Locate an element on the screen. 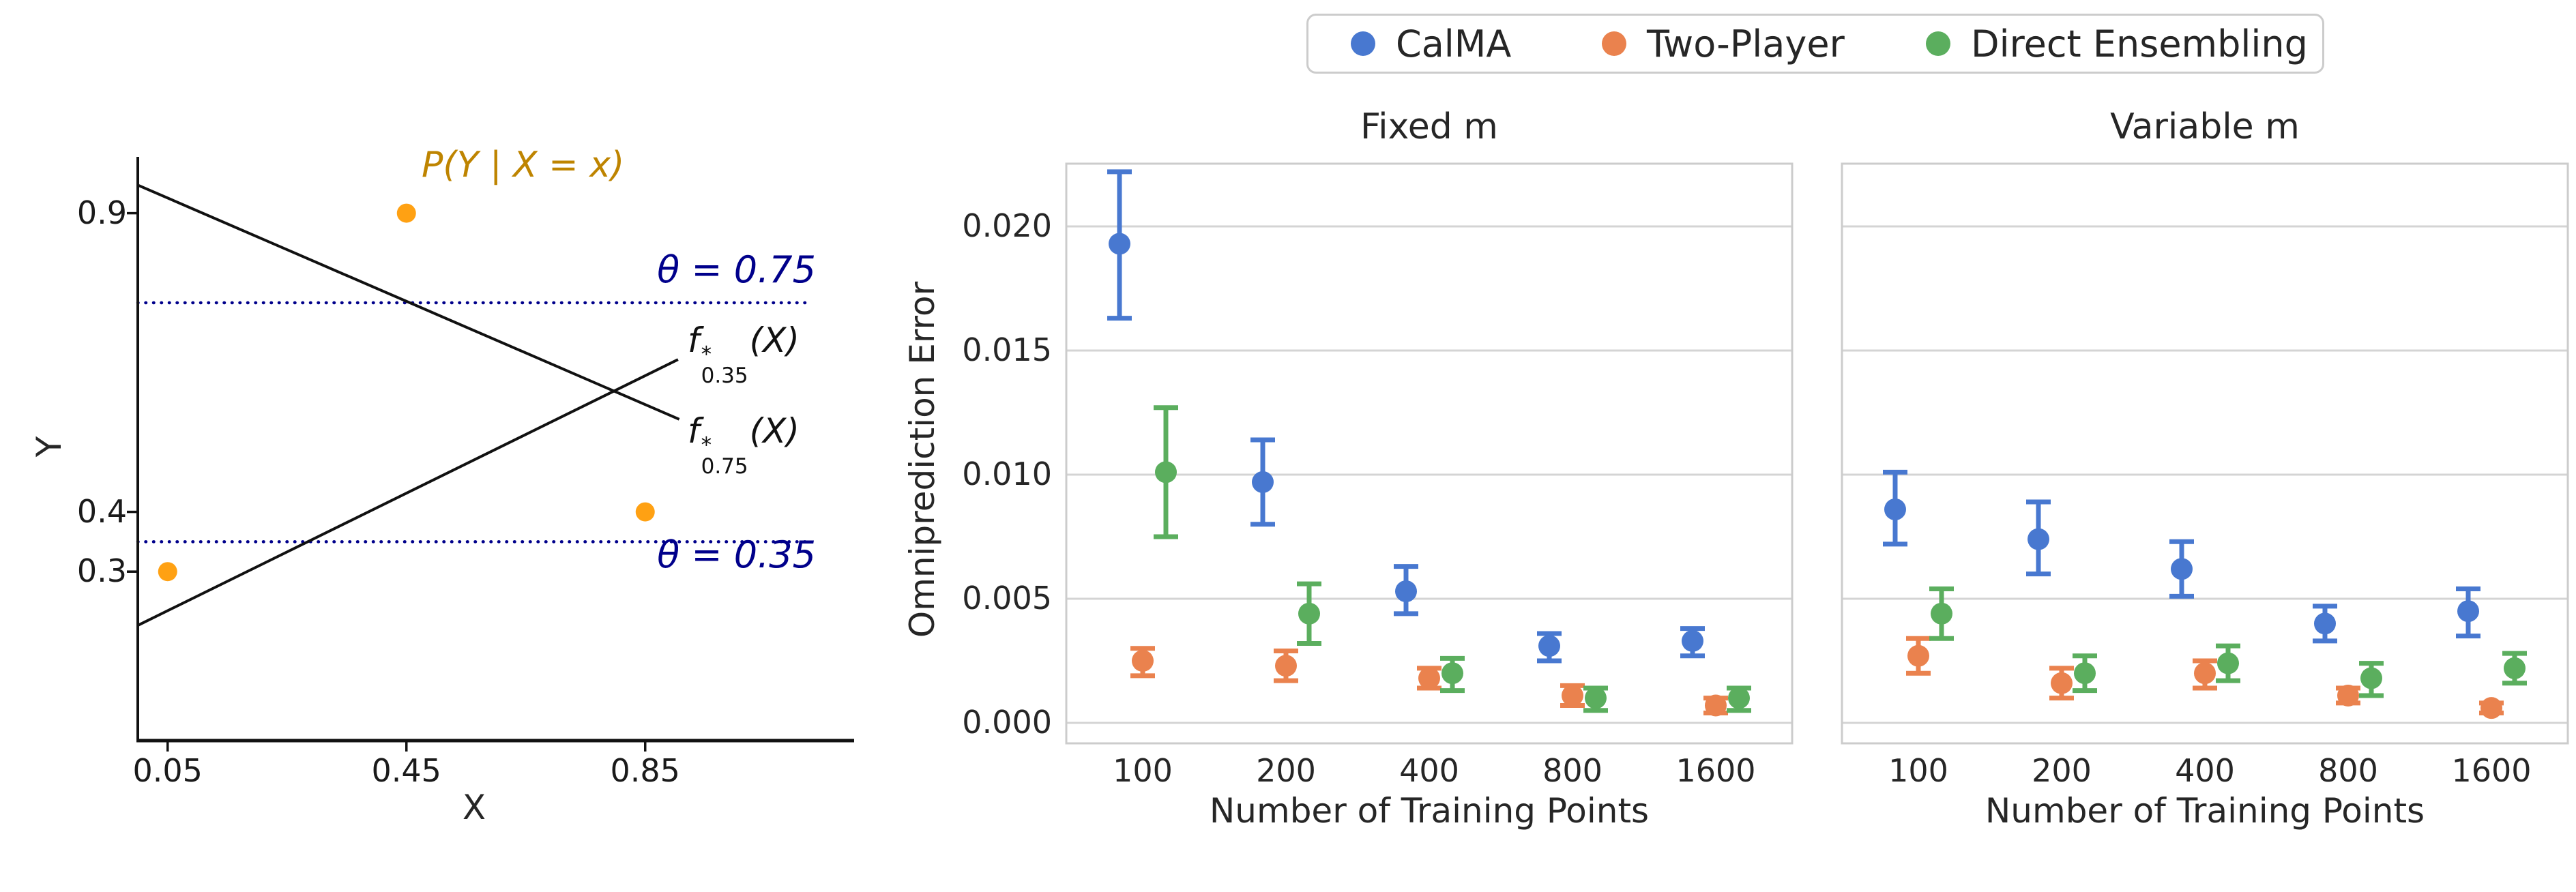 This screenshot has height=892, width=2576. f-star-035-label: f * 0.35 (X) is located at coordinates (744, 354).